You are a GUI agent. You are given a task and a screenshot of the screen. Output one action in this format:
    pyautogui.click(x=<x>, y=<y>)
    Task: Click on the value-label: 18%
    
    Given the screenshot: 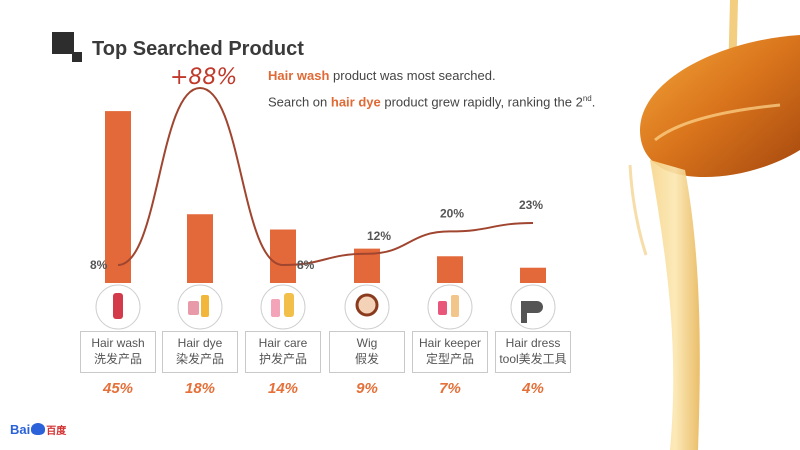 What is the action you would take?
    pyautogui.click(x=200, y=388)
    